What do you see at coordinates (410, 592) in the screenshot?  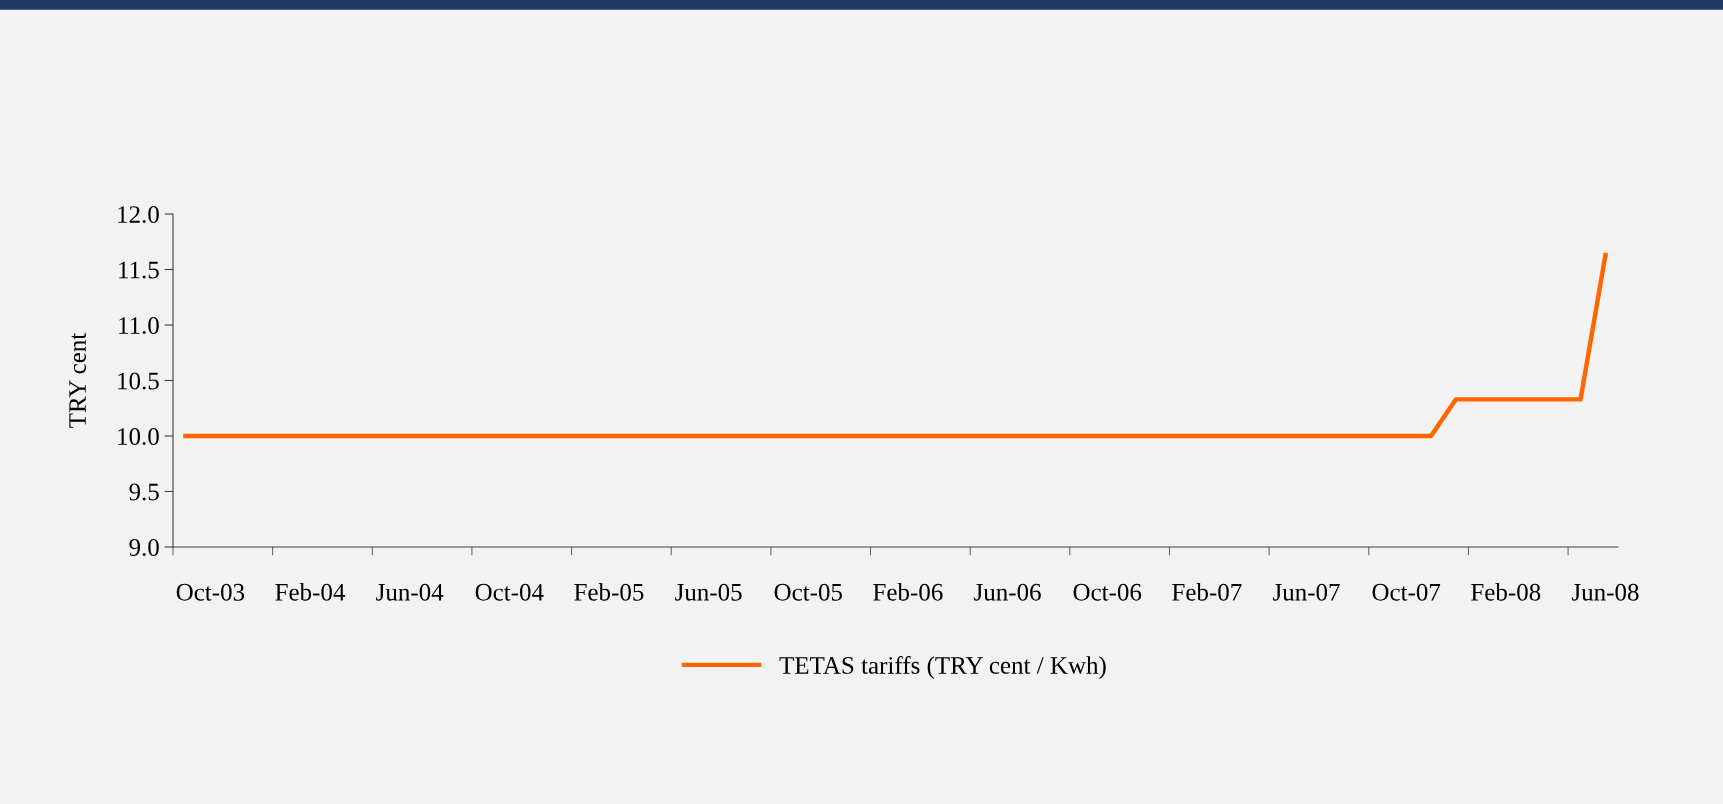 I see `x-tick-label: Jun-04` at bounding box center [410, 592].